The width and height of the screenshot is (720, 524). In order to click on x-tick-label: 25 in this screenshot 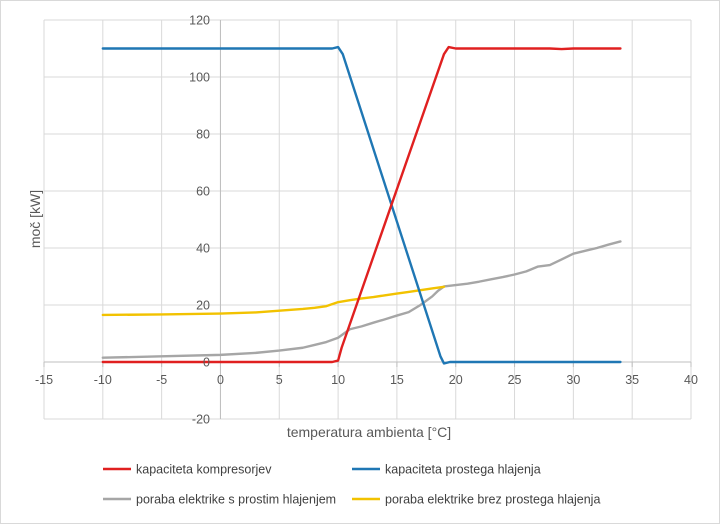, I will do `click(515, 380)`.